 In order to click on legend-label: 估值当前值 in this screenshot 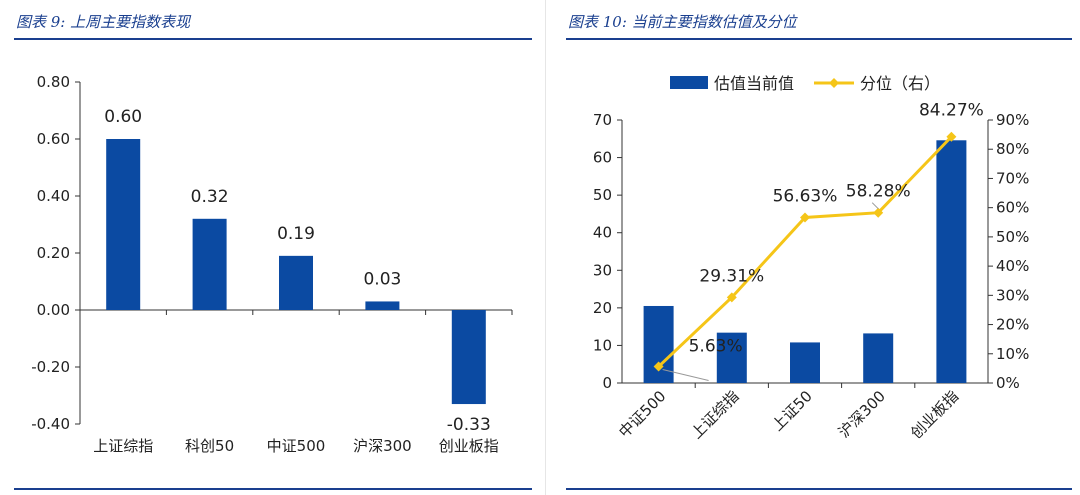, I will do `click(754, 83)`.